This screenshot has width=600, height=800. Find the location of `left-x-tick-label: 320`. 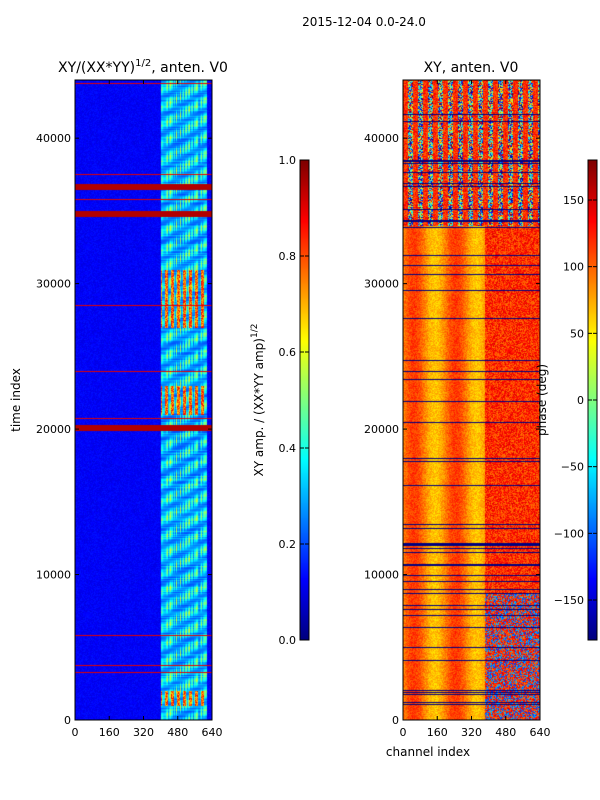

left-x-tick-label: 320 is located at coordinates (143, 732).